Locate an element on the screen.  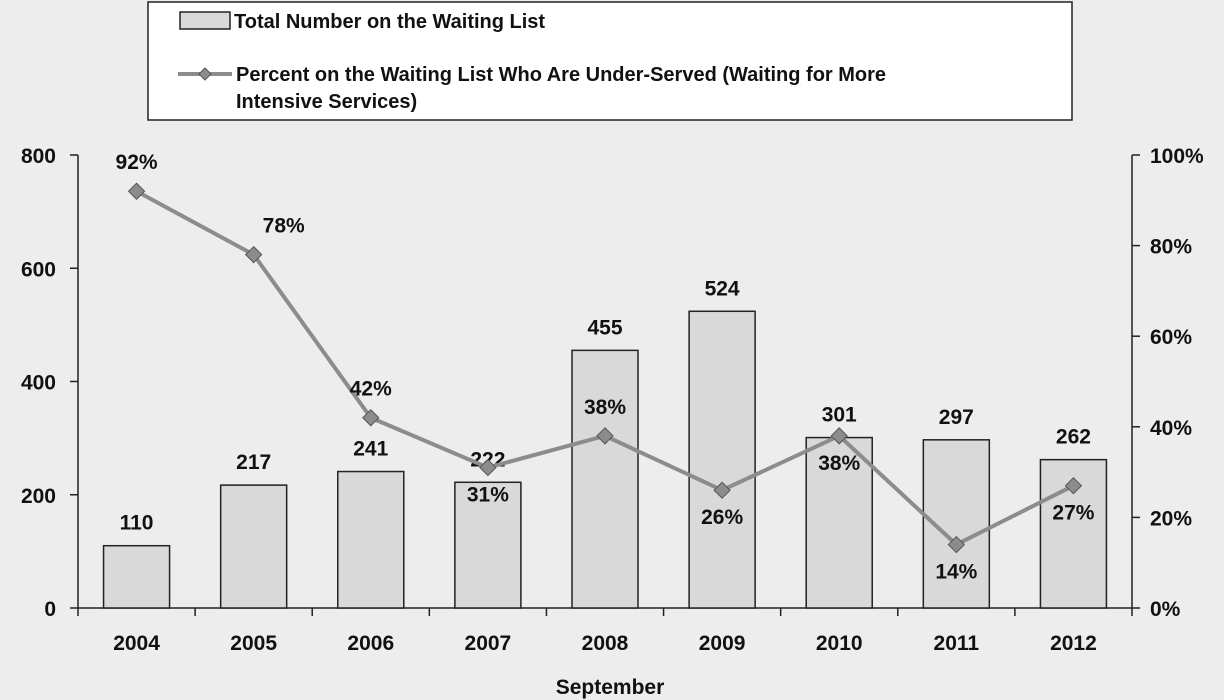
y-right-tick-label: 20% is located at coordinates (1171, 518).